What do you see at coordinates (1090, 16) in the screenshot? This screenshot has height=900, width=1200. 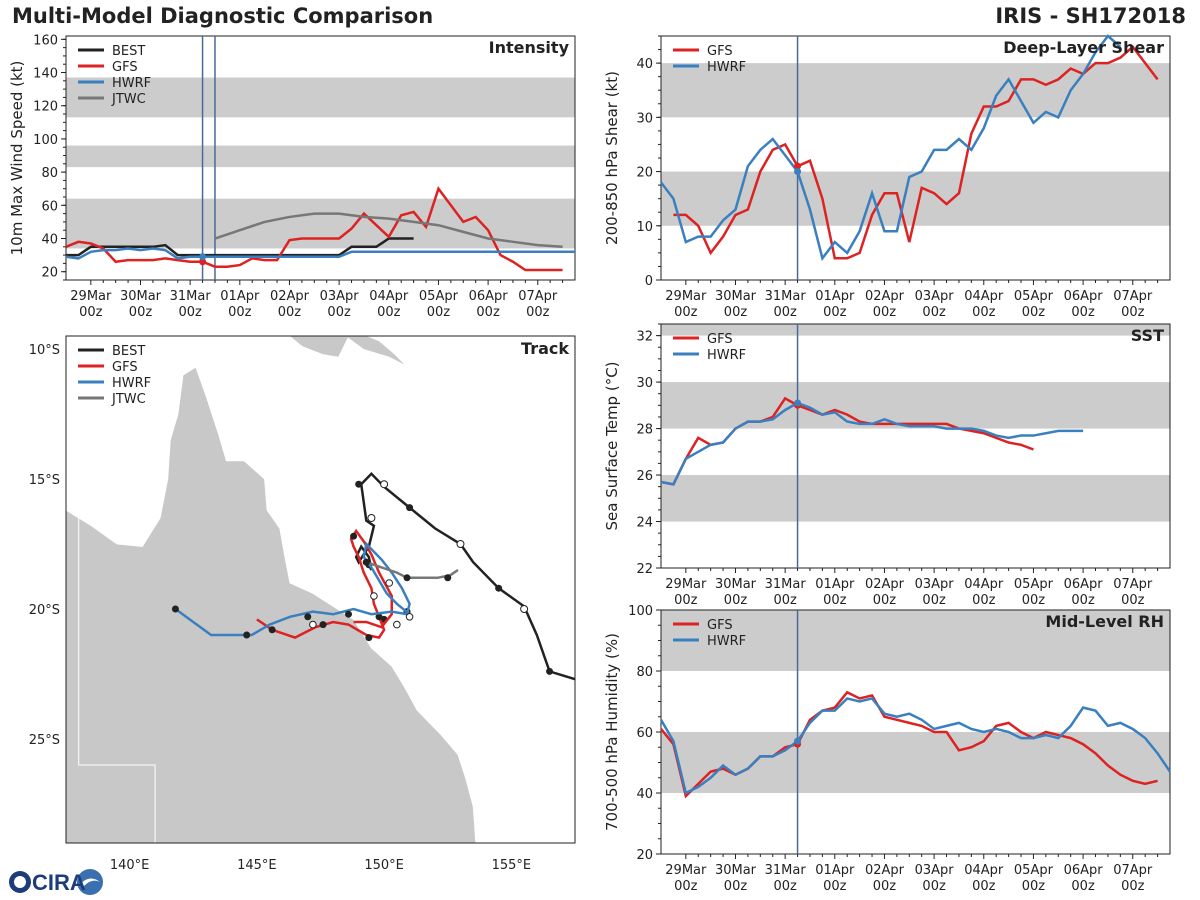 I see `storm-id: IRIS - SH172018` at bounding box center [1090, 16].